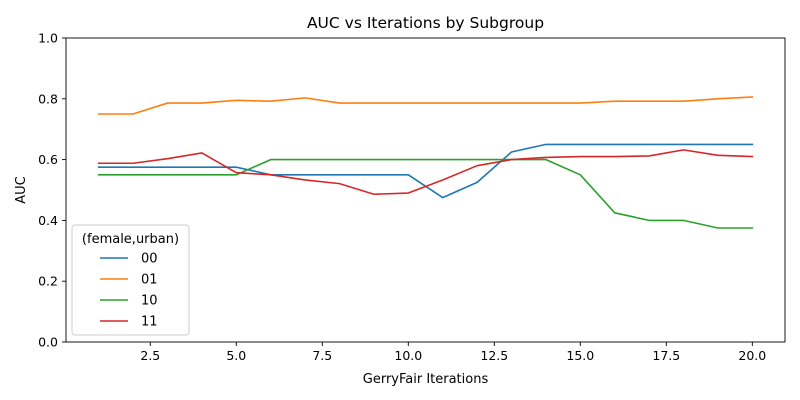  Describe the element at coordinates (149, 280) in the screenshot. I see `legend-label-01: 01` at that location.